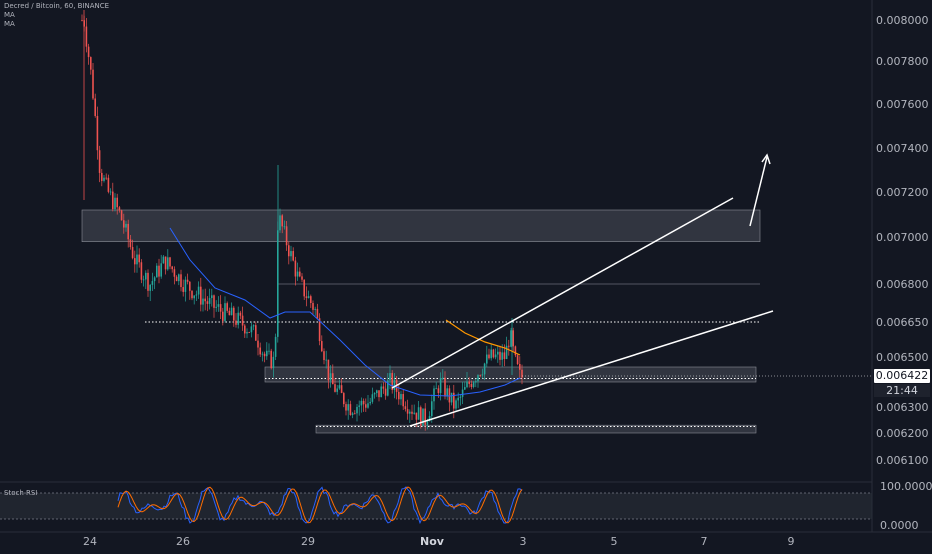 This screenshot has width=932, height=554. I want to click on moving-average-line, so click(345, 312).